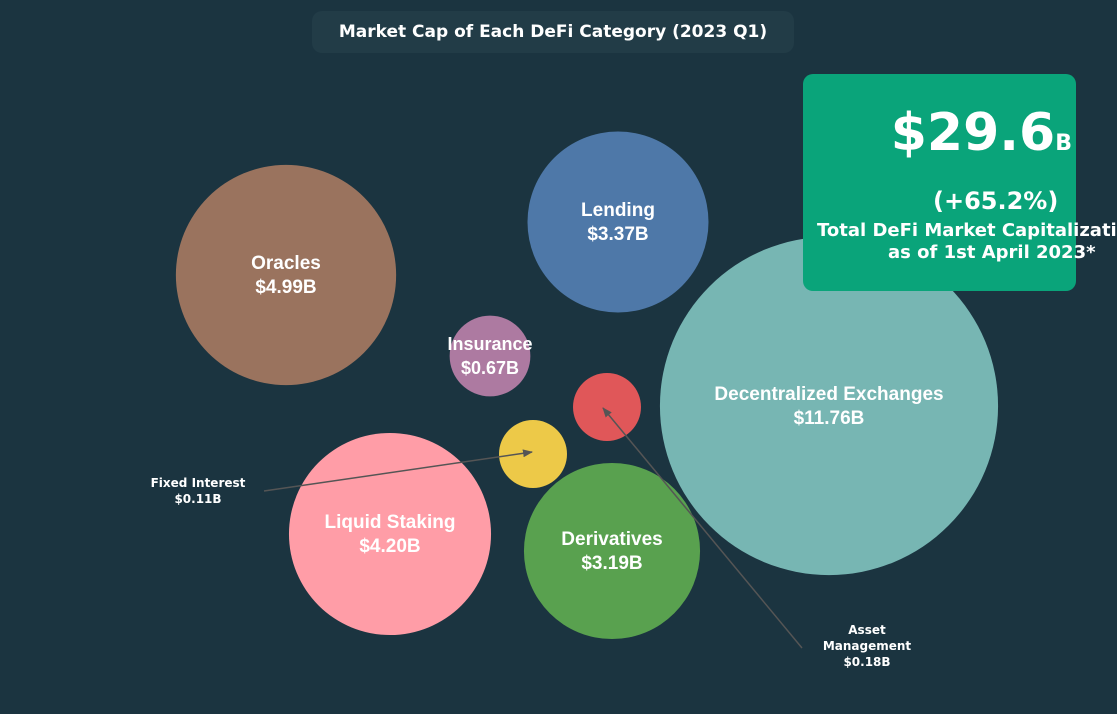  Describe the element at coordinates (867, 630) in the screenshot. I see `callout-label-asset-management-0: Asset` at that location.